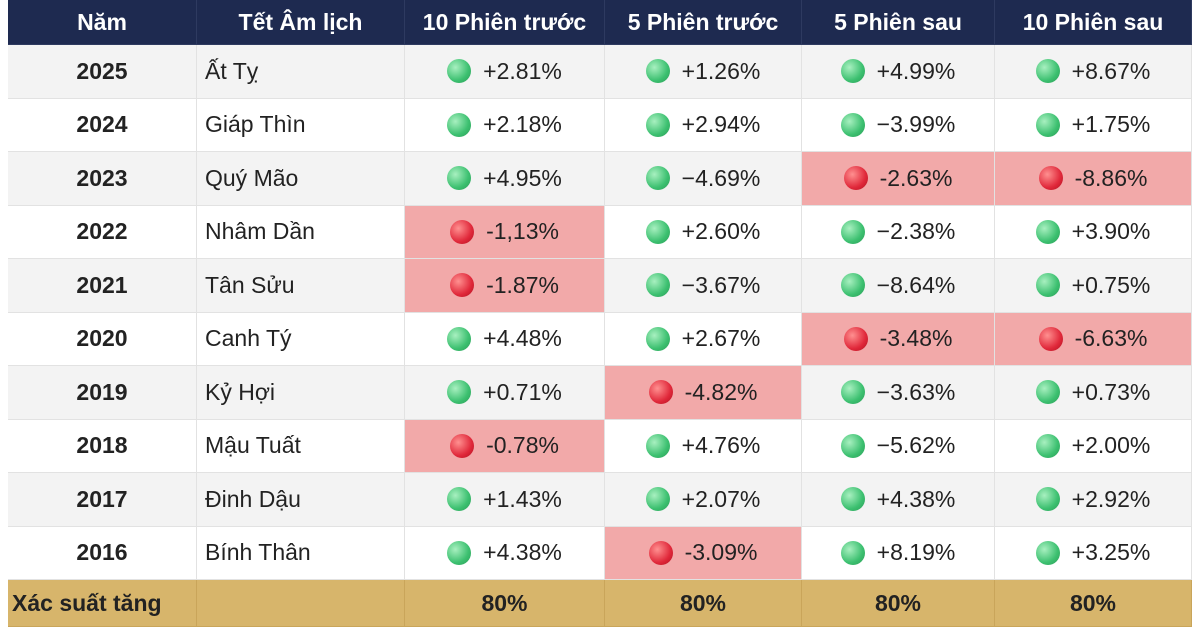  What do you see at coordinates (102, 286) in the screenshot?
I see `year-cell: 2021` at bounding box center [102, 286].